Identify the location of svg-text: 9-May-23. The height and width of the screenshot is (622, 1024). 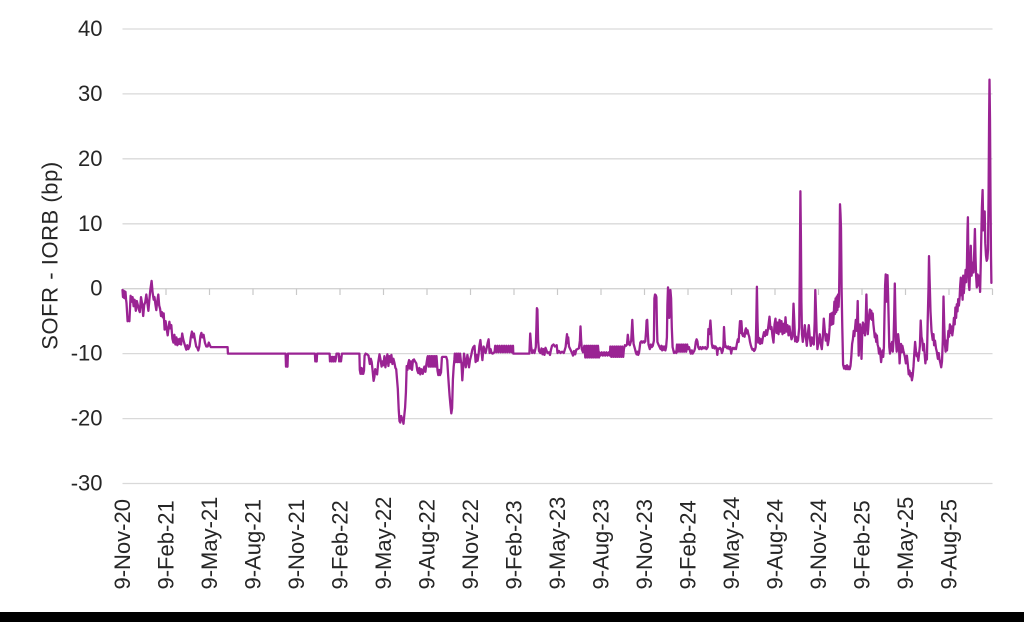
(557, 543).